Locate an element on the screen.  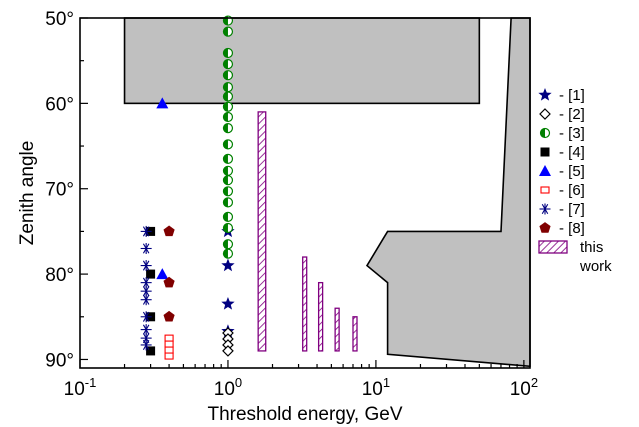
y-tick-label: 60° is located at coordinates (59, 104).